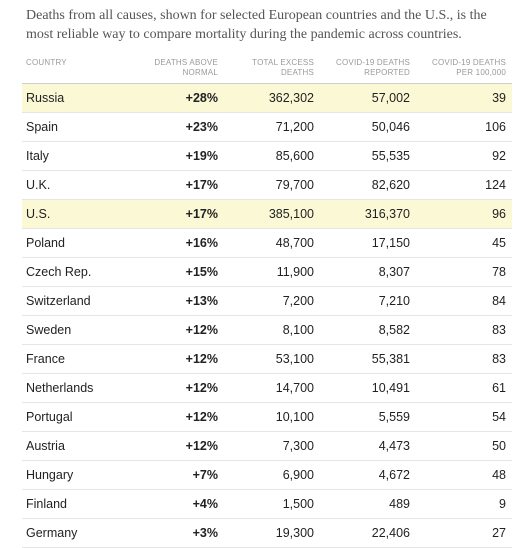 This screenshot has width=525, height=548. What do you see at coordinates (201, 98) in the screenshot?
I see `cell-deaths-above-normal: +28%` at bounding box center [201, 98].